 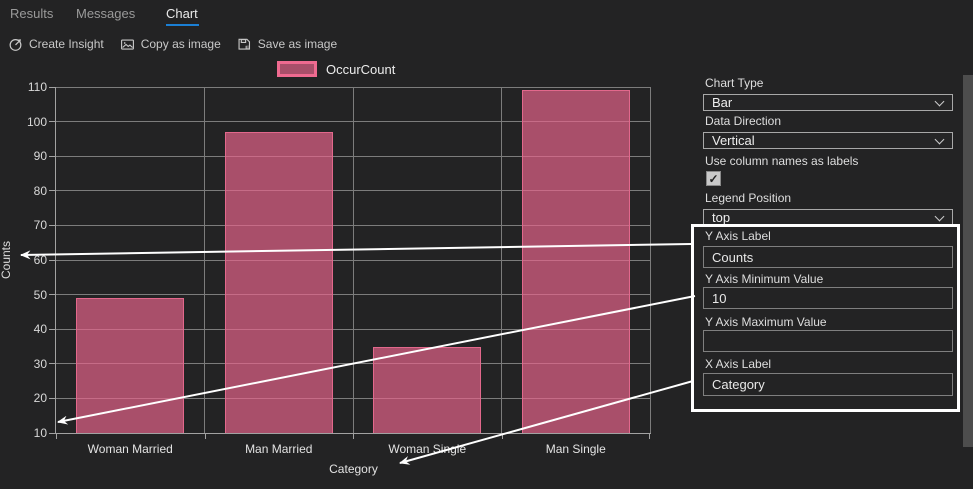 I want to click on checkmark-icon: ✓, so click(x=713, y=179).